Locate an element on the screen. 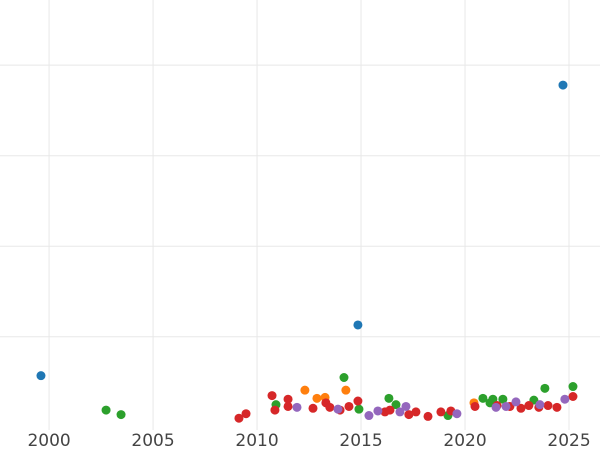  x-tick-label: 2005 is located at coordinates (152, 440).